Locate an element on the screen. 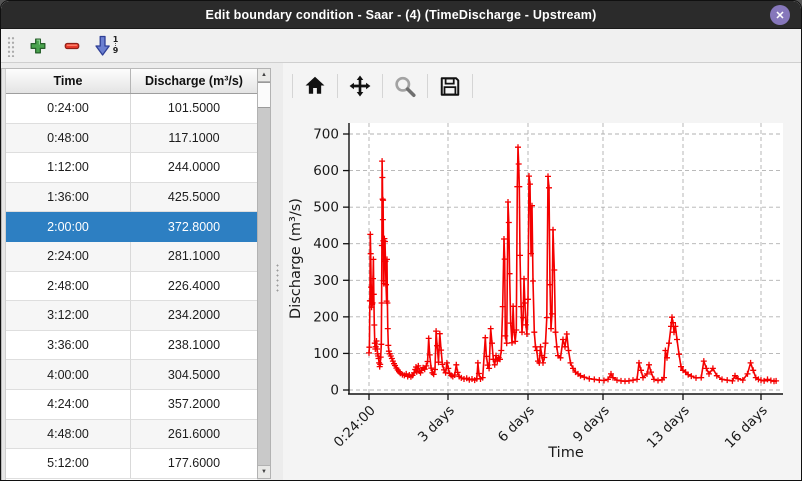 The width and height of the screenshot is (802, 481). discharge-cell: 177.6000 is located at coordinates (194, 464).